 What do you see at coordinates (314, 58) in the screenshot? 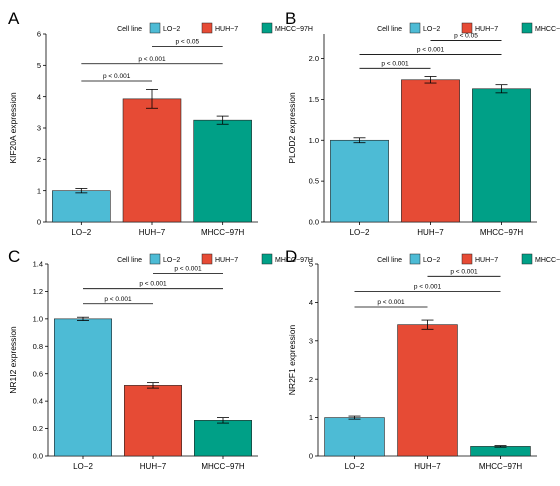
I see `y-tick-label: 2.0` at bounding box center [314, 58].